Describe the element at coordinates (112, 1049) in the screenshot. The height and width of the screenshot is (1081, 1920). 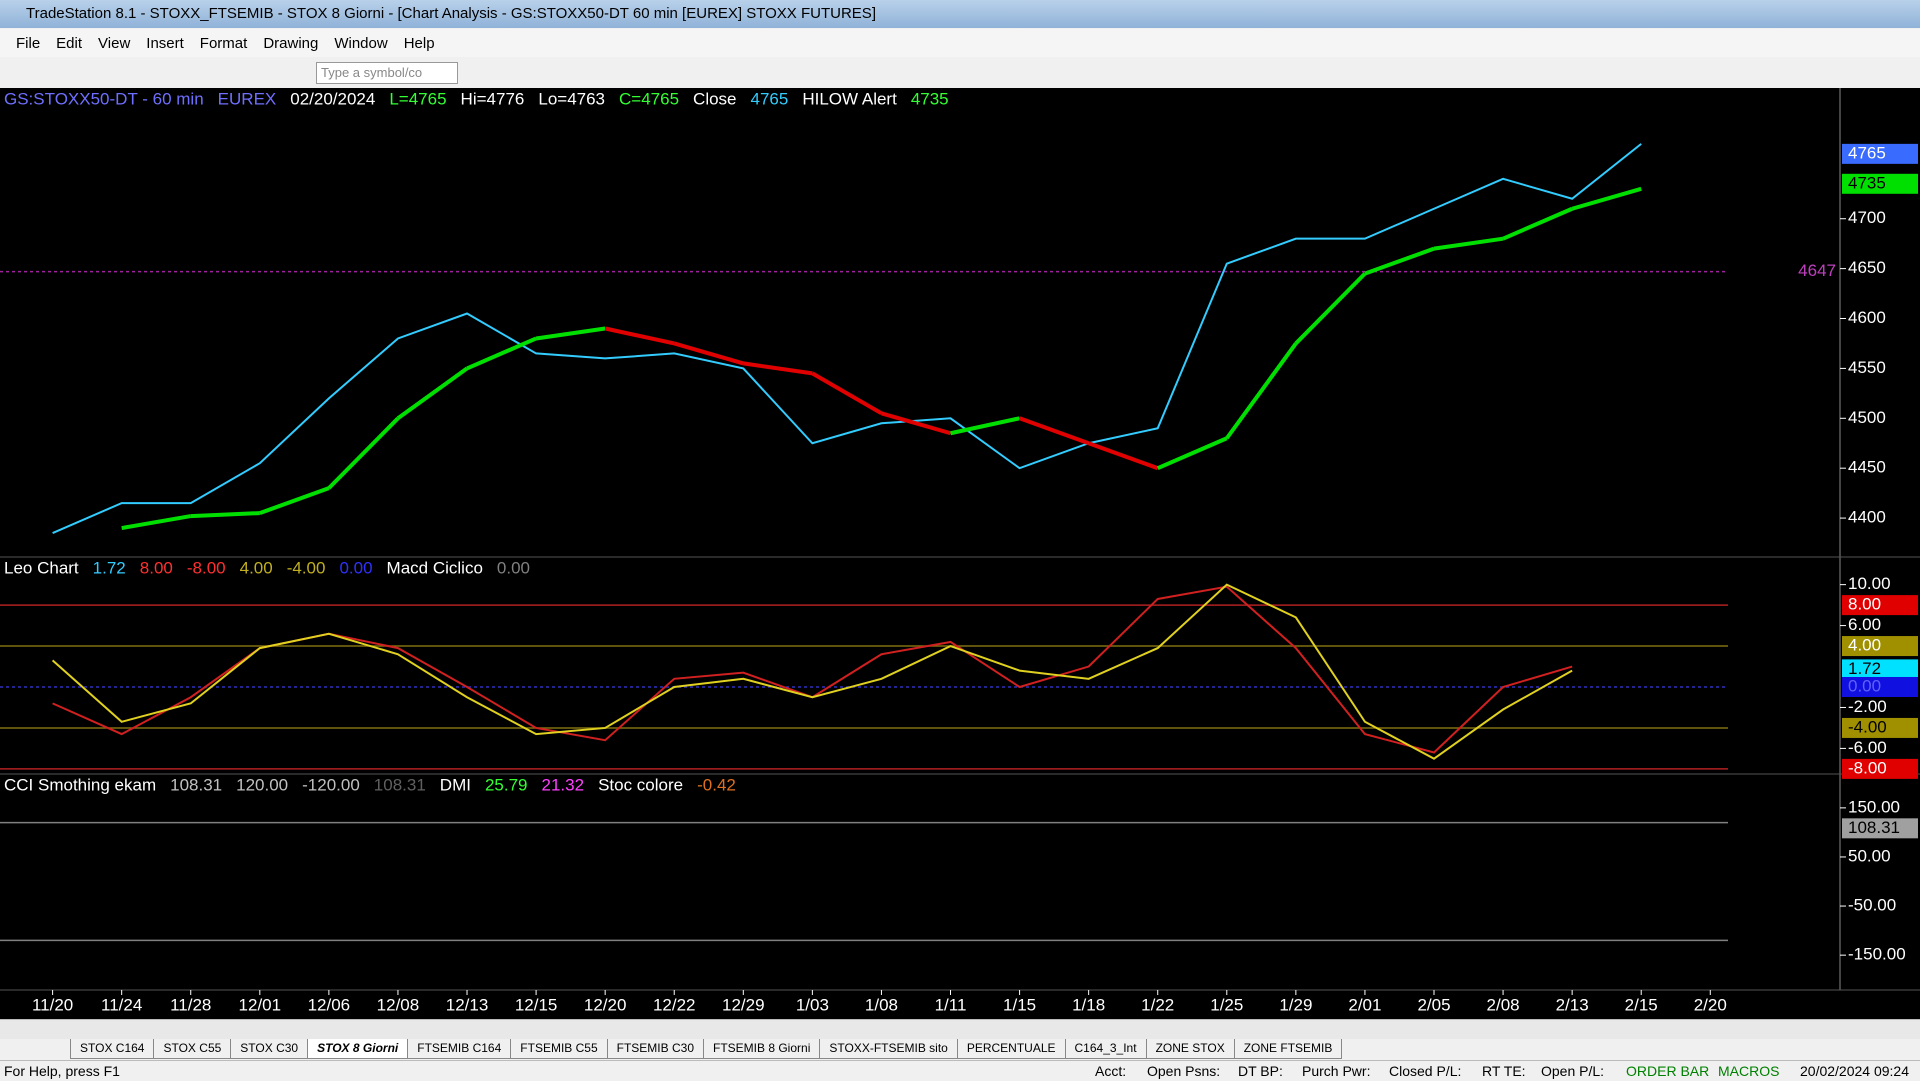
I see `tab: STOX C164` at that location.